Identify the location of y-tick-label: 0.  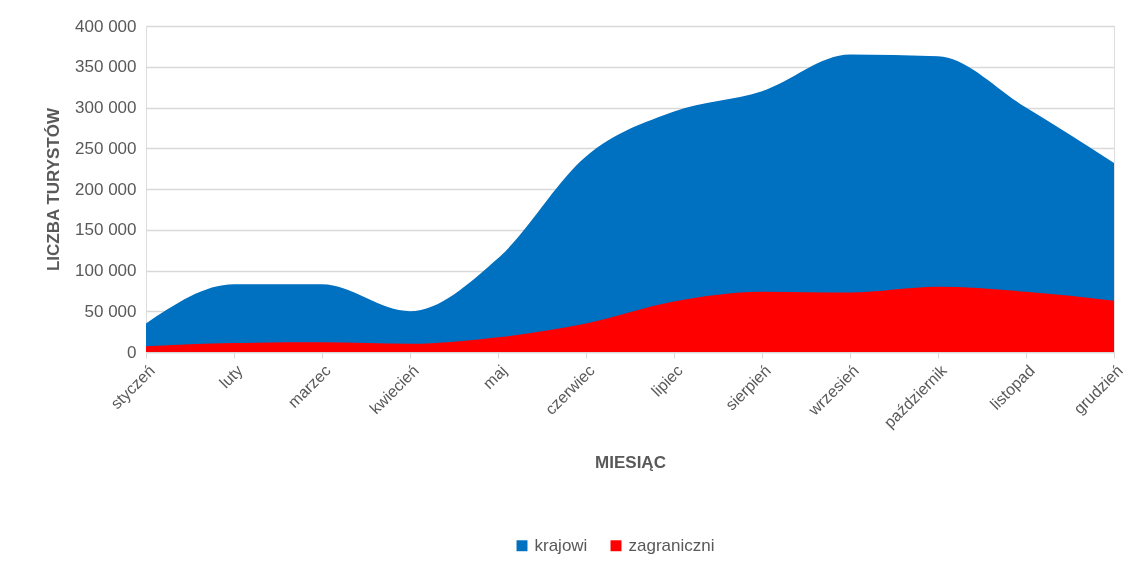
(132, 352).